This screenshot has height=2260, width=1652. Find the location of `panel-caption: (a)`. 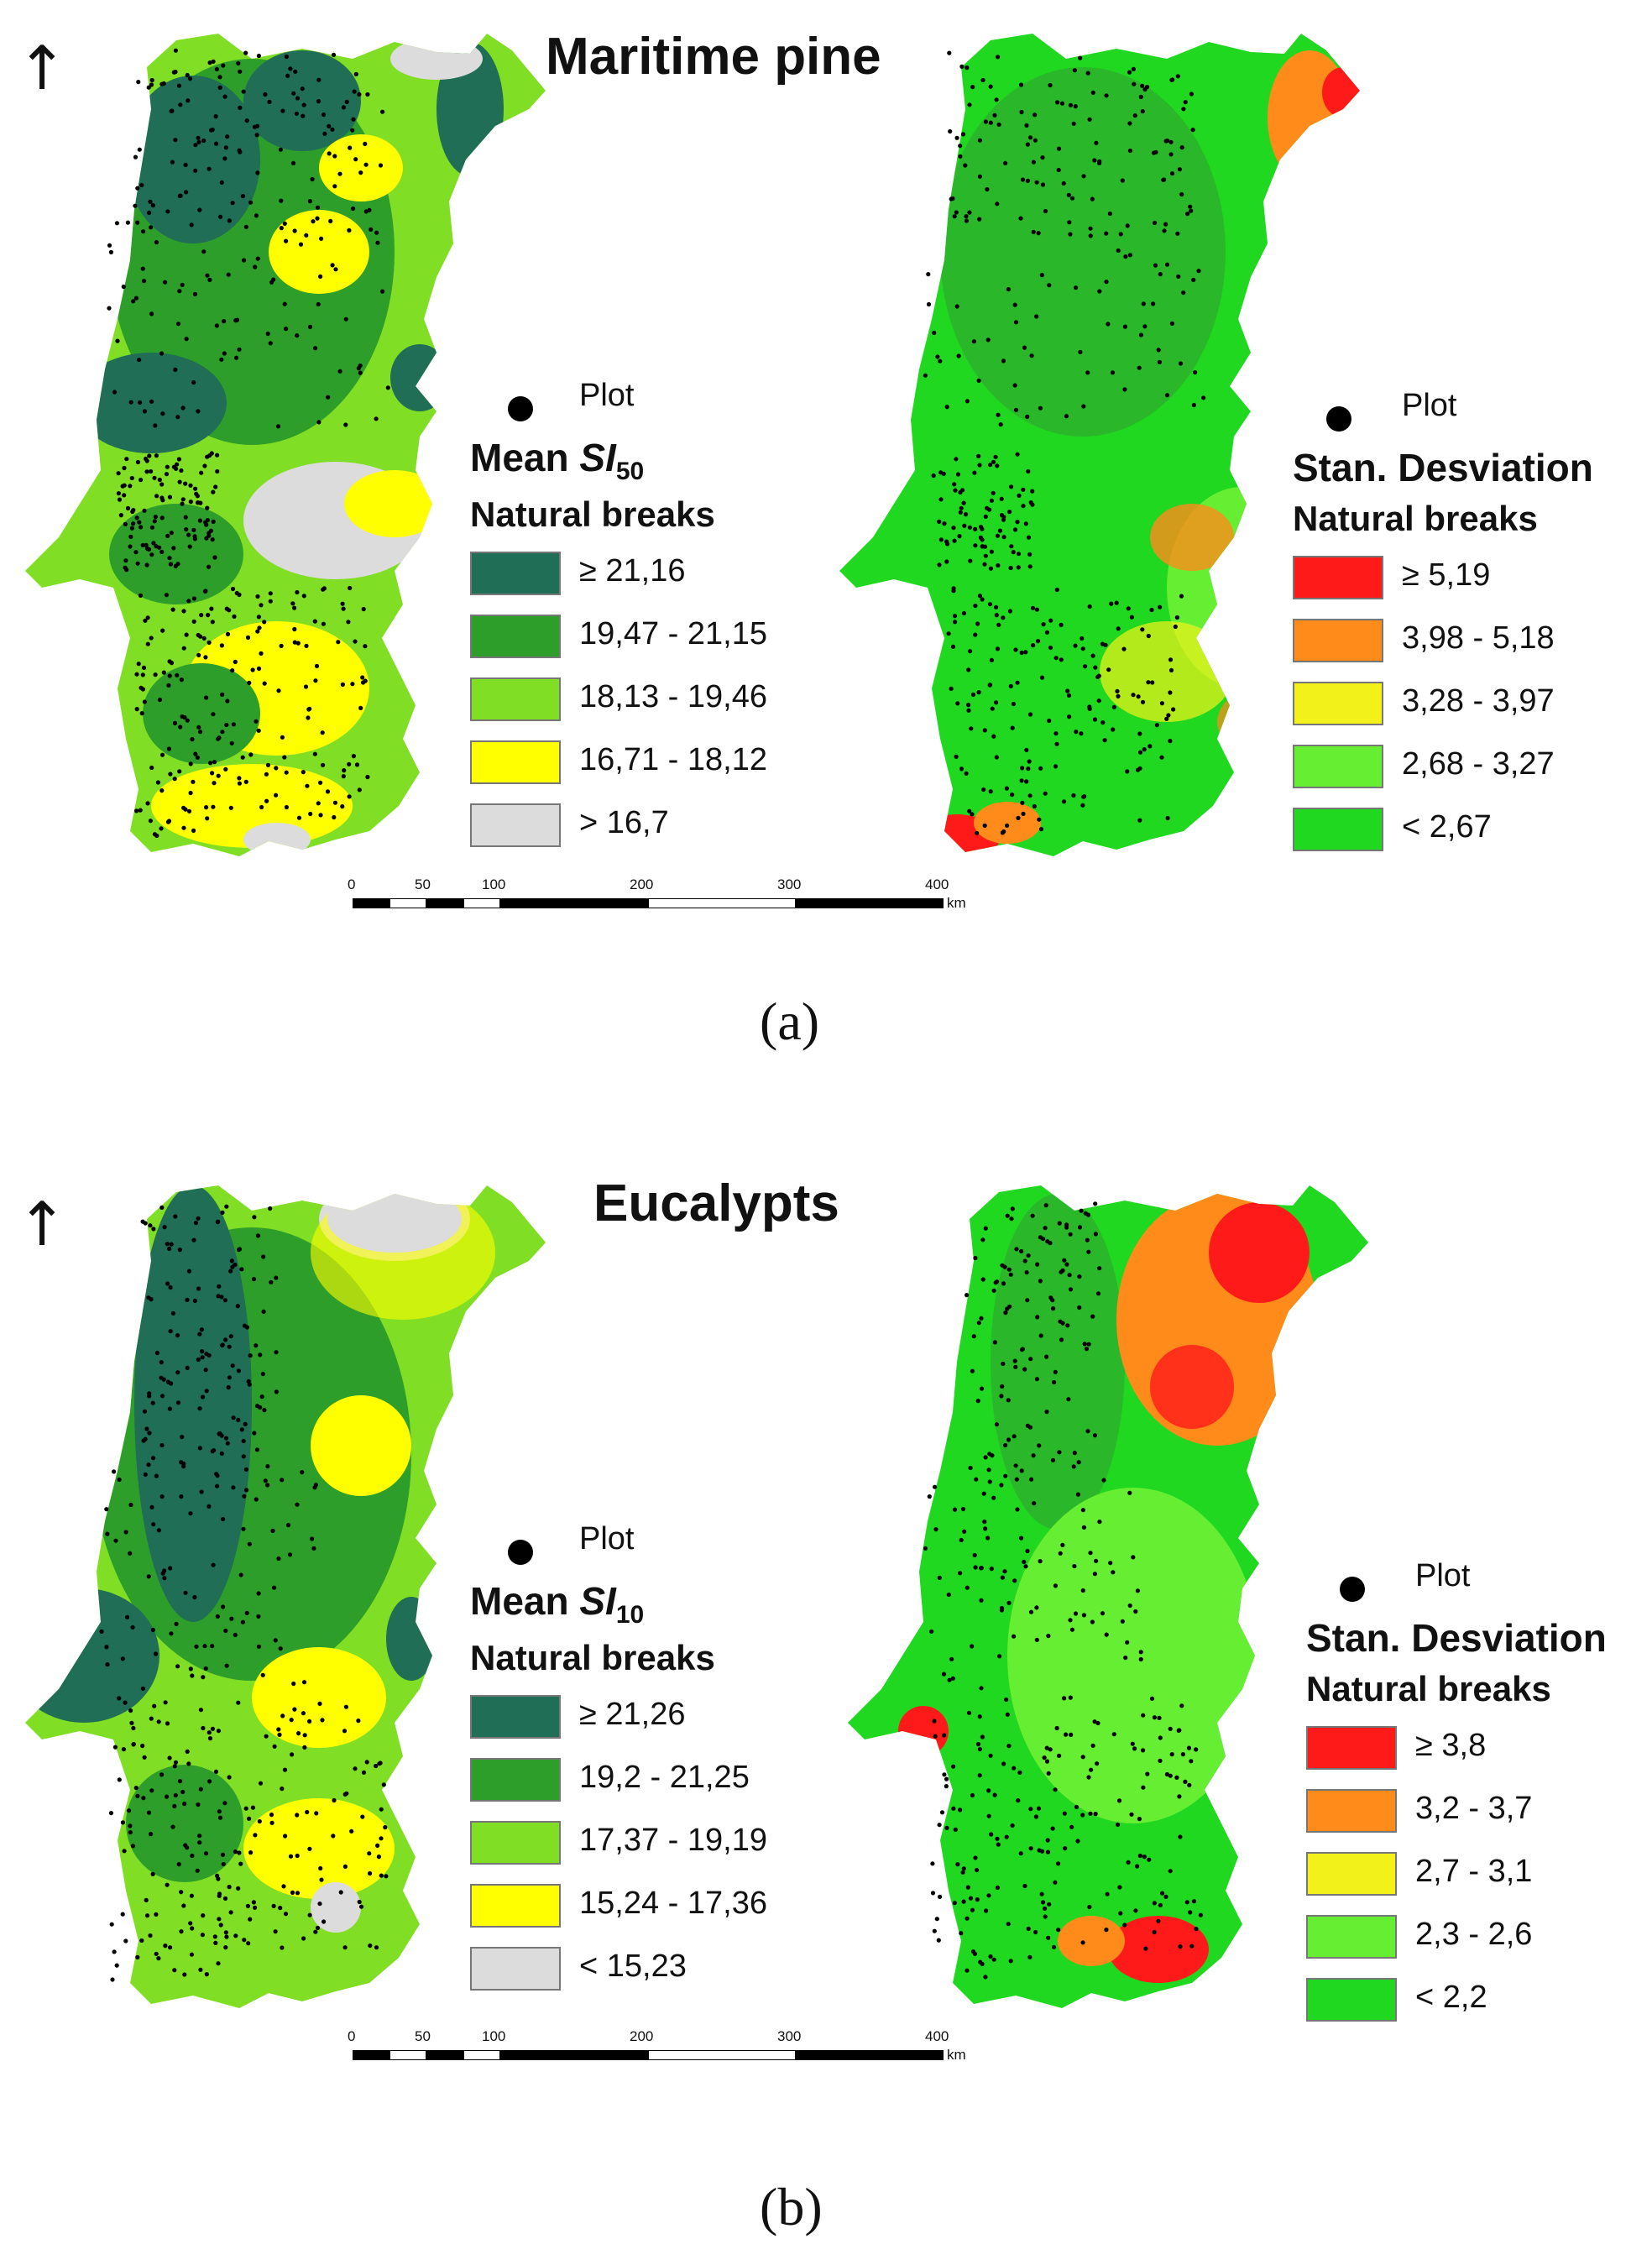

panel-caption: (a) is located at coordinates (790, 1021).